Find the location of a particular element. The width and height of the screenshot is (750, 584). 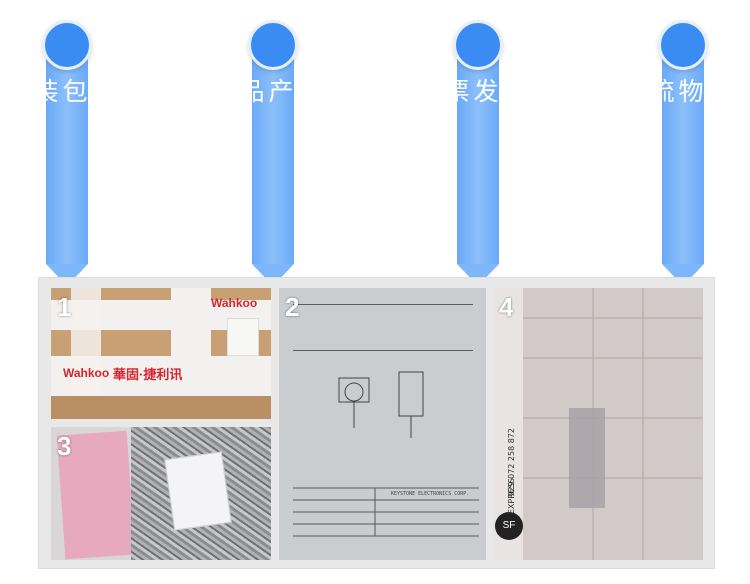

brand-cn-text: 華固·捷利讯 is located at coordinates (148, 374).